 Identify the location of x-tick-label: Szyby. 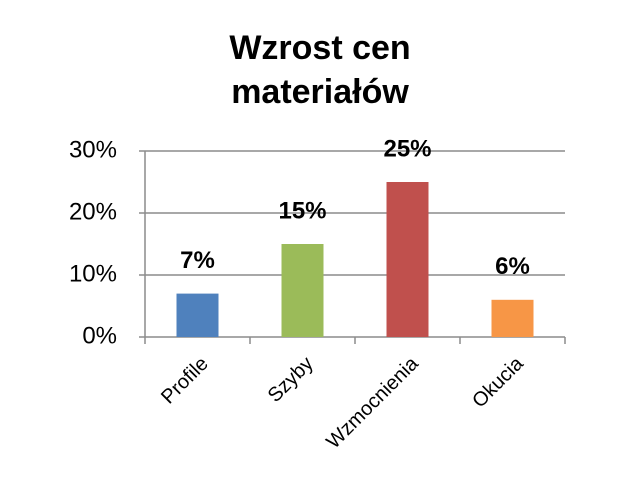
(291, 380).